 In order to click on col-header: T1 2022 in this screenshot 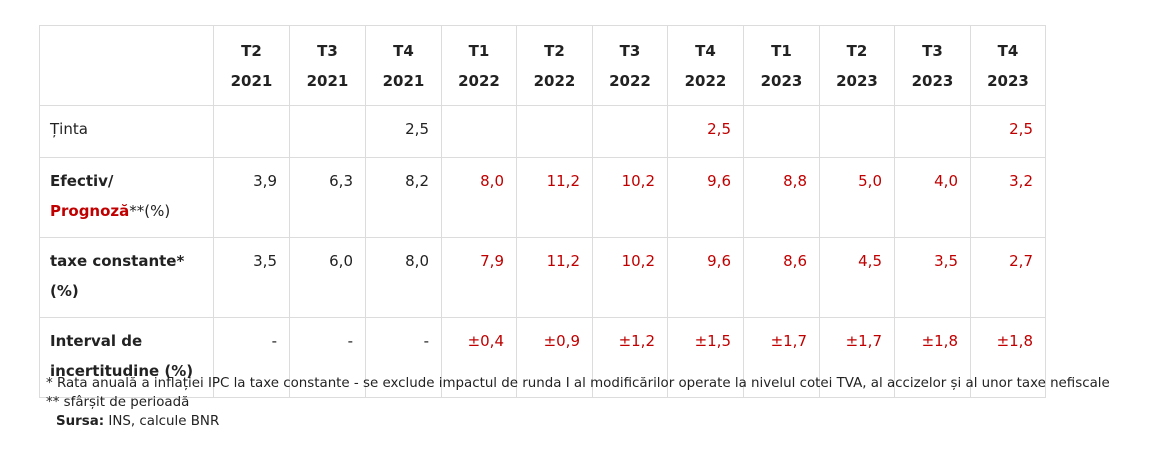, I will do `click(479, 65)`.